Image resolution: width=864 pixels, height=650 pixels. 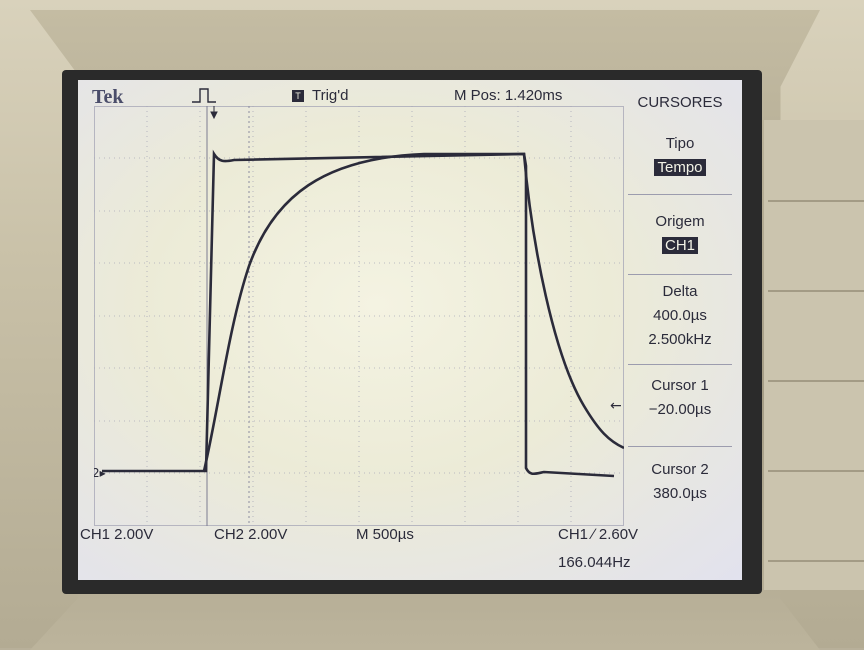 I want to click on delta-time: 400.0µs, so click(x=680, y=315).